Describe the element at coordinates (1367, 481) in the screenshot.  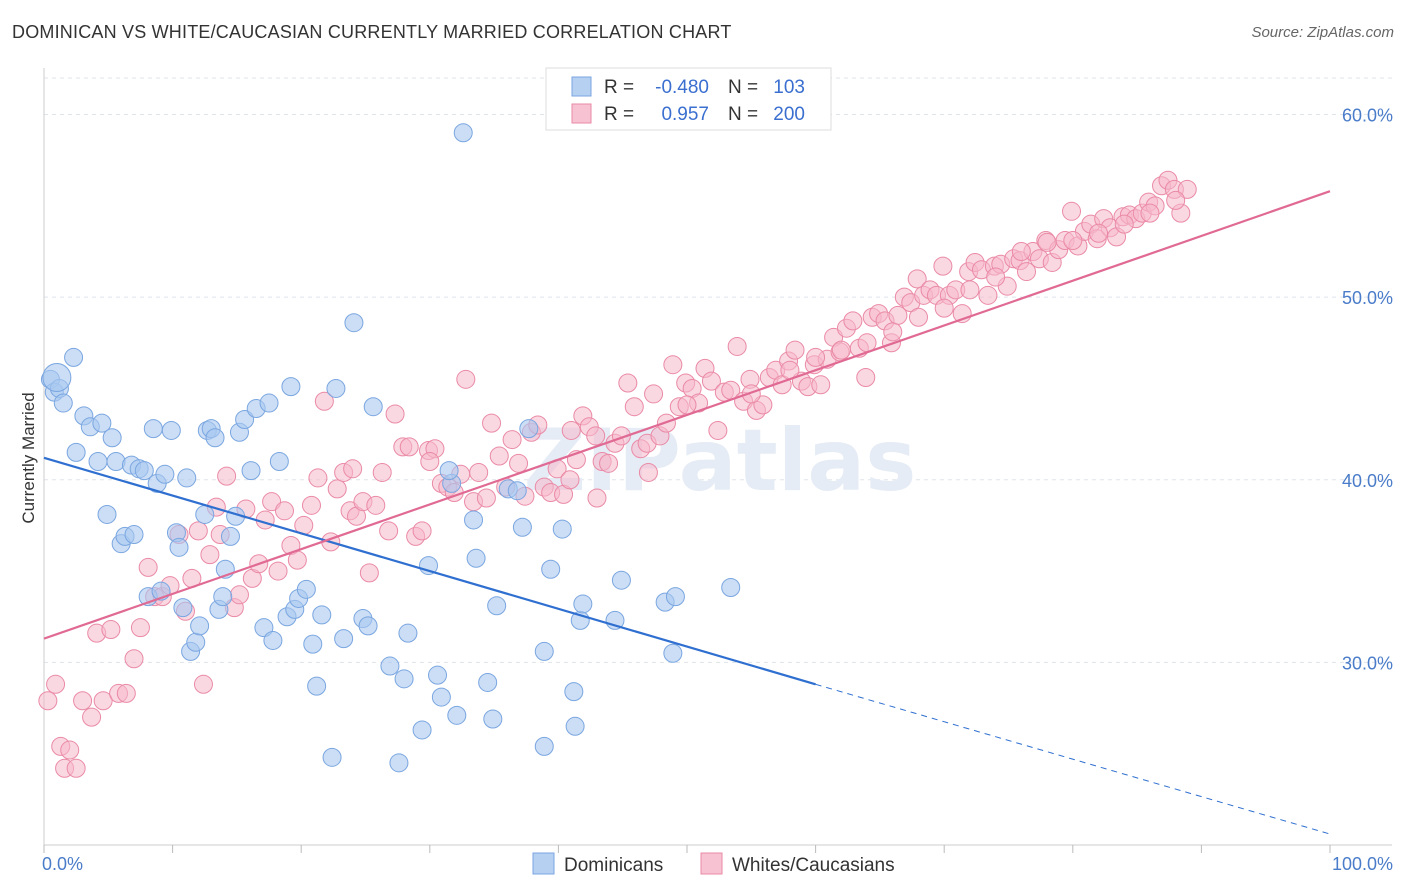
I see `y-tick-label: 40.0%` at that location.